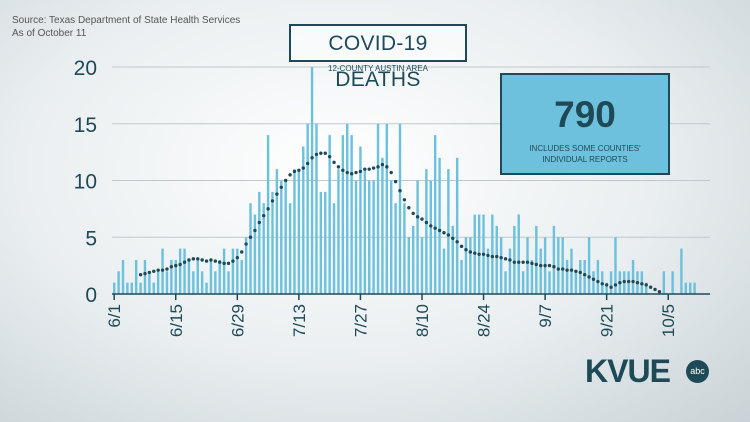 This screenshot has width=750, height=422. Describe the element at coordinates (484, 320) in the screenshot. I see `x-tick-label: 8/24` at that location.